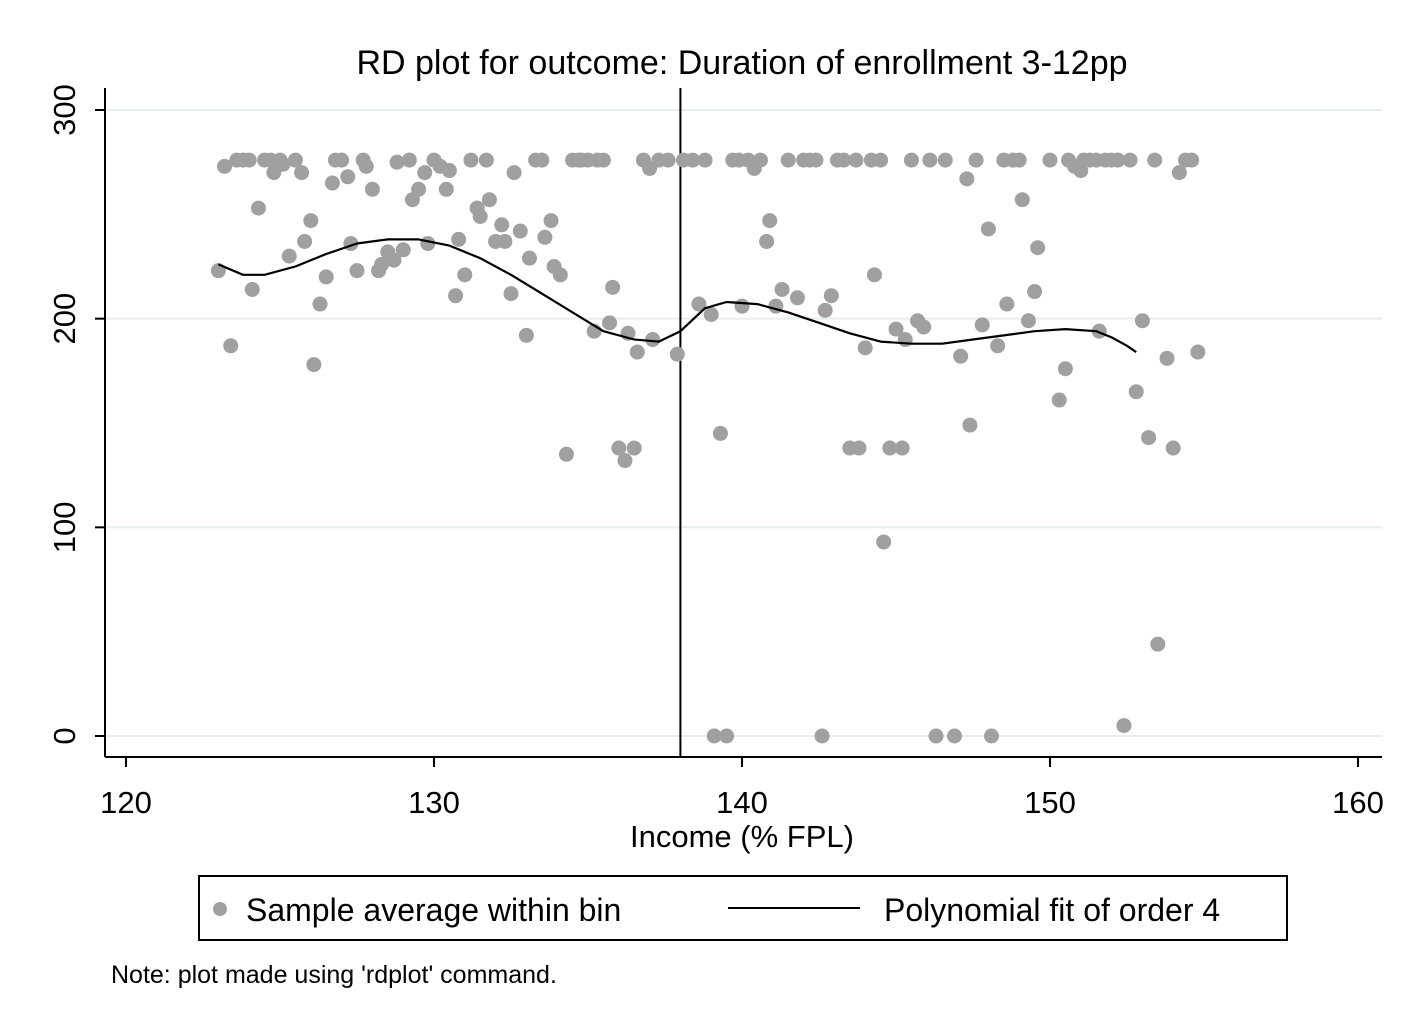 This screenshot has width=1419, height=1032. Describe the element at coordinates (434, 802) in the screenshot. I see `x-tick-label-130: 130` at that location.